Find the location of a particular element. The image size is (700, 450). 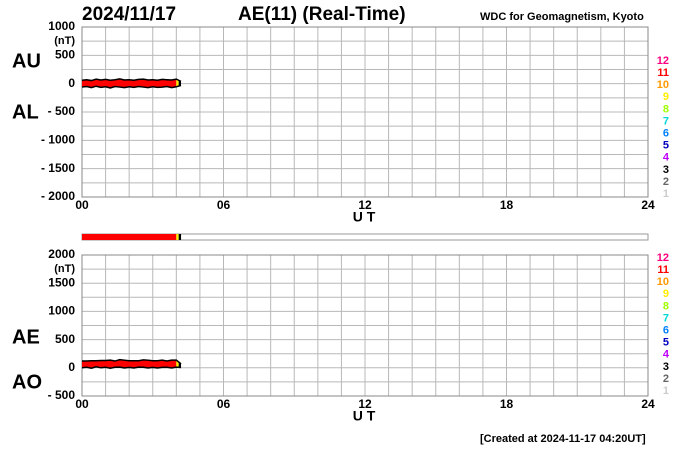

date: 2024/11/17 is located at coordinates (129, 14).